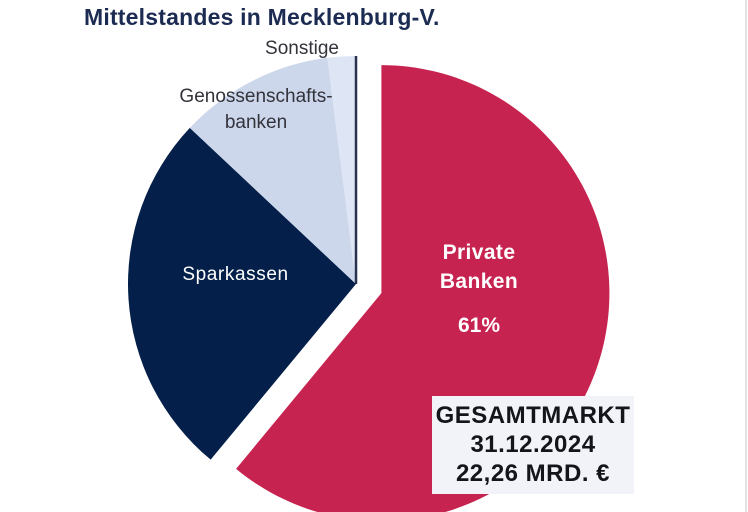 The image size is (748, 512). Describe the element at coordinates (479, 325) in the screenshot. I see `label-private-banken-percent: 61%` at that location.